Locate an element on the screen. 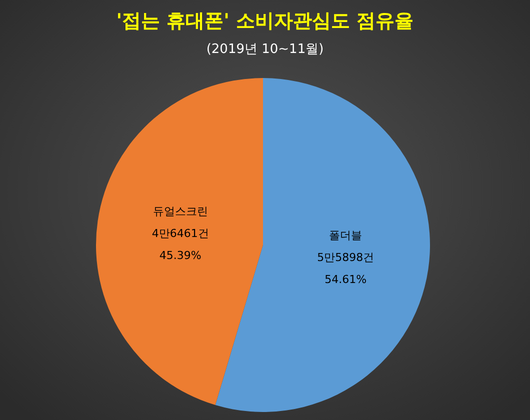 The width and height of the screenshot is (530, 420). chart-title: '접는 휴대폰' 소비자관심도 점유율 is located at coordinates (265, 21).